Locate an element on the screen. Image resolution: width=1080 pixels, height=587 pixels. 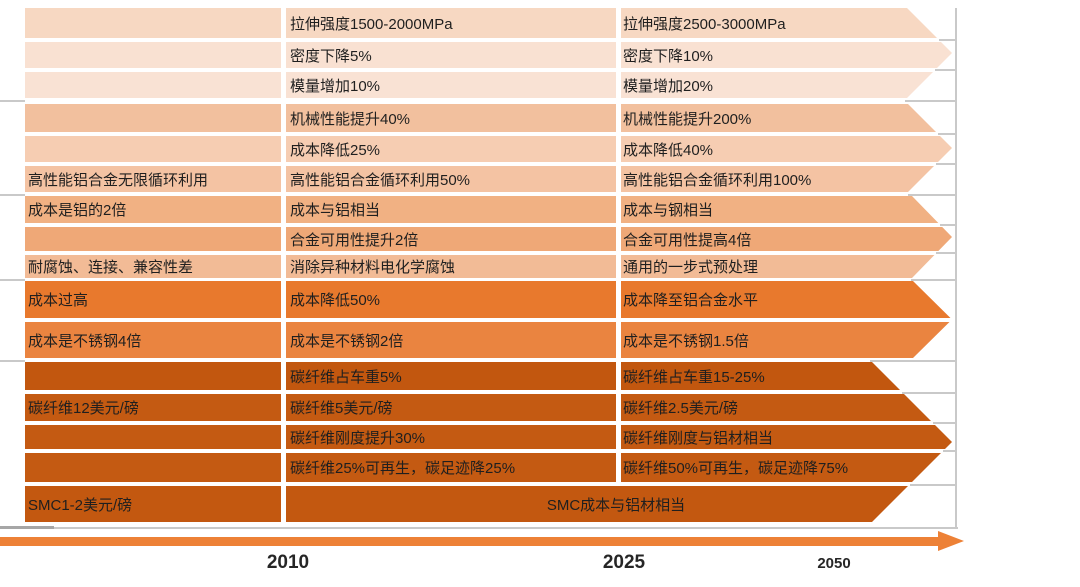
cell-2010: 碳纤维刚度提升30% is located at coordinates (358, 438).